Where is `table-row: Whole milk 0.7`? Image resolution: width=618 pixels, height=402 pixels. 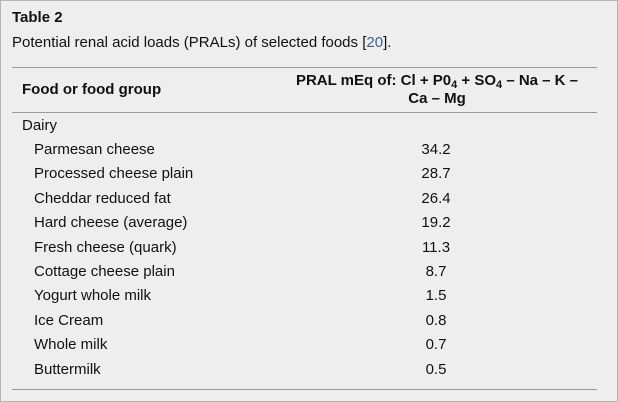
table-row: Whole milk 0.7 is located at coordinates (309, 345).